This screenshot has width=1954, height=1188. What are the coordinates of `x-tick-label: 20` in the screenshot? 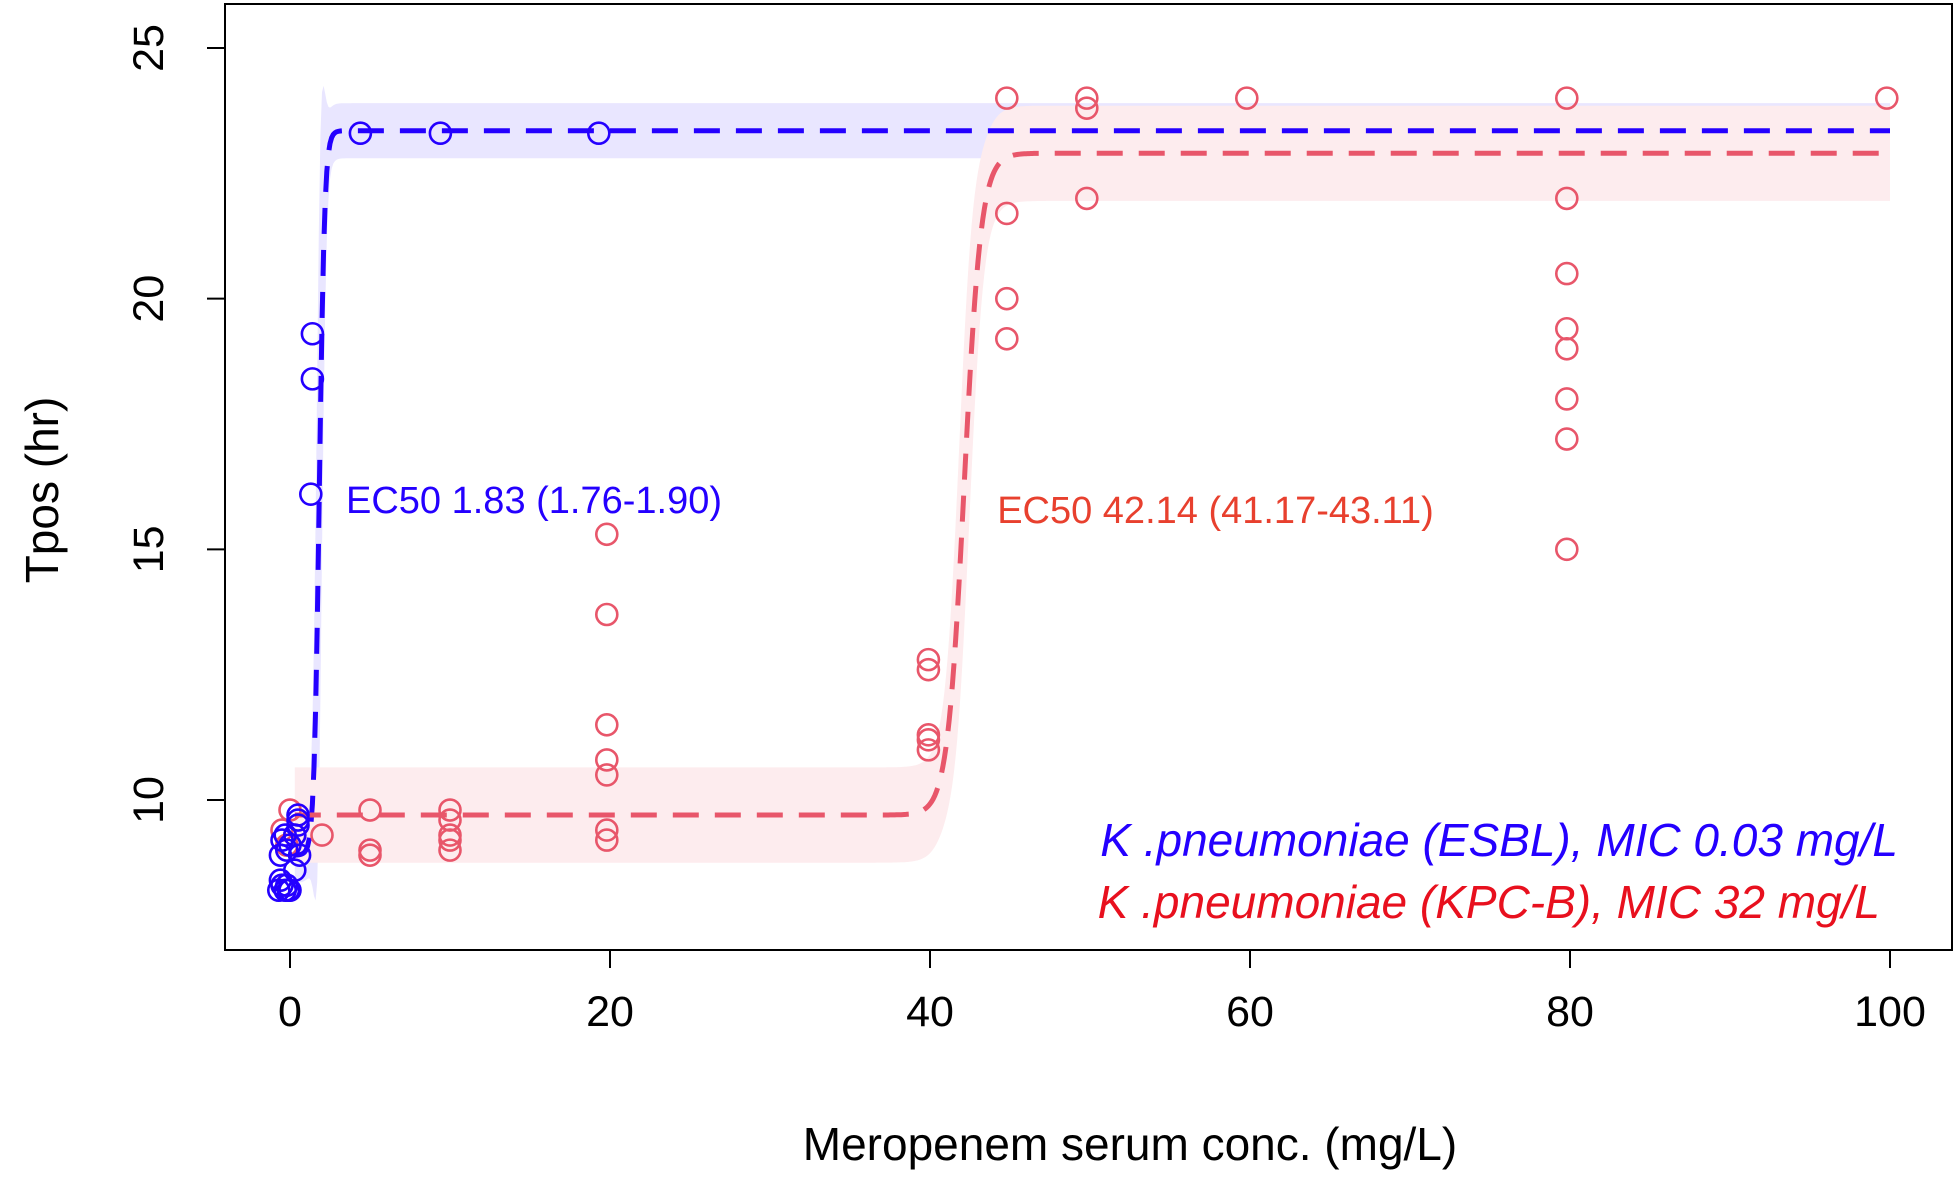 It's located at (610, 1012).